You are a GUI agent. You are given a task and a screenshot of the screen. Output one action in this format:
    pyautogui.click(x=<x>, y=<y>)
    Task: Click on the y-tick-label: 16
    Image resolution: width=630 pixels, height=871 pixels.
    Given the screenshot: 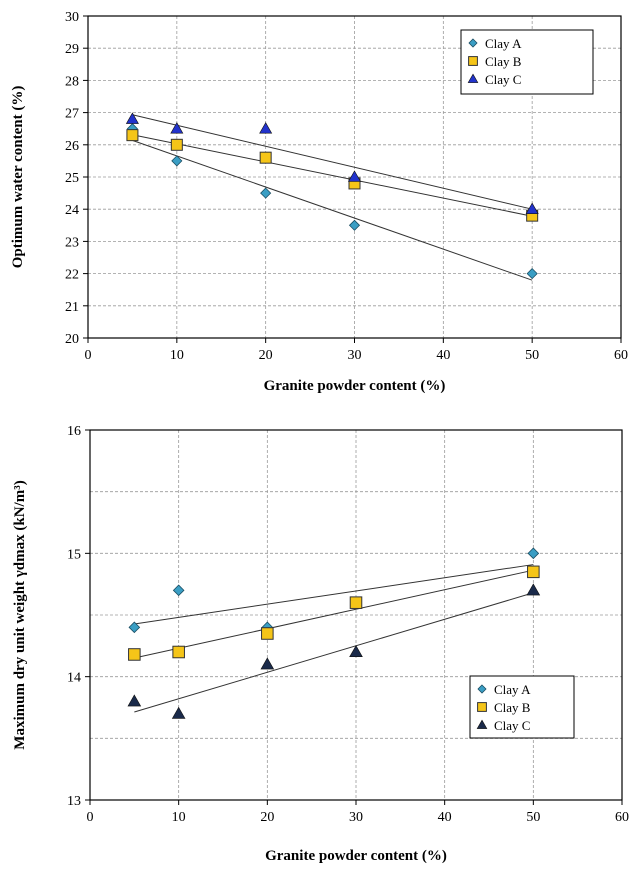 What is the action you would take?
    pyautogui.click(x=74, y=431)
    